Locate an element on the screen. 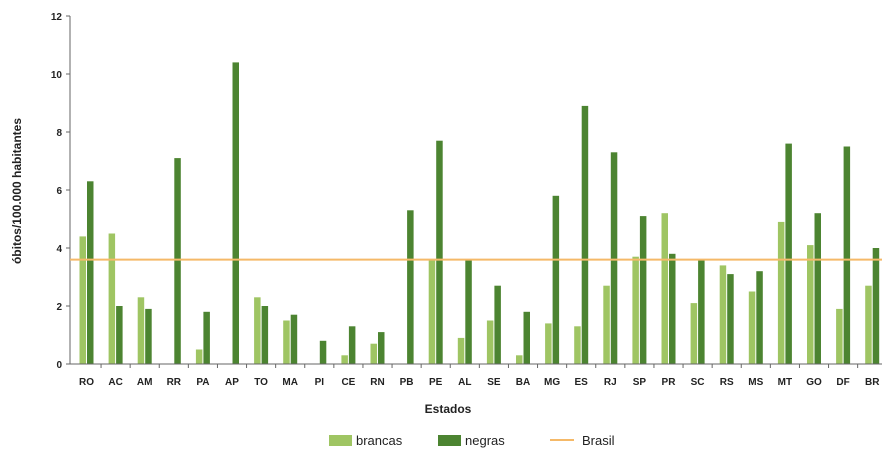 This screenshot has width=882, height=451. bar-brancas-ms is located at coordinates (752, 327).